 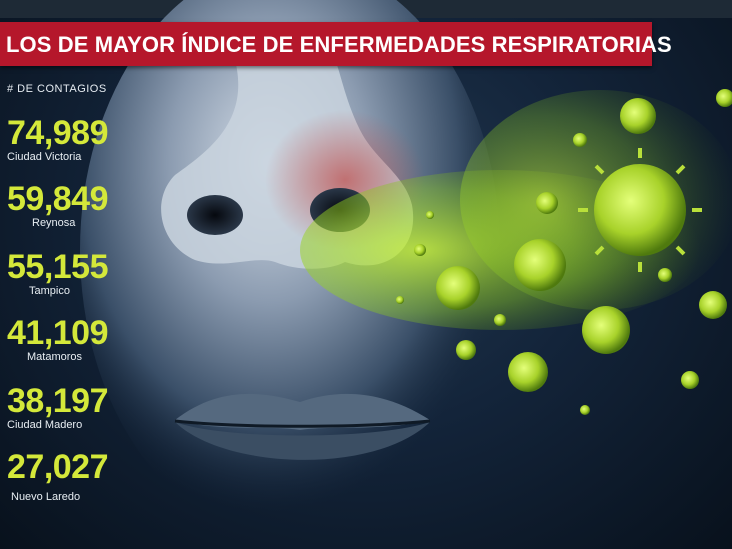 I want to click on stat-item: 59,849 Reynosa, so click(x=58, y=204).